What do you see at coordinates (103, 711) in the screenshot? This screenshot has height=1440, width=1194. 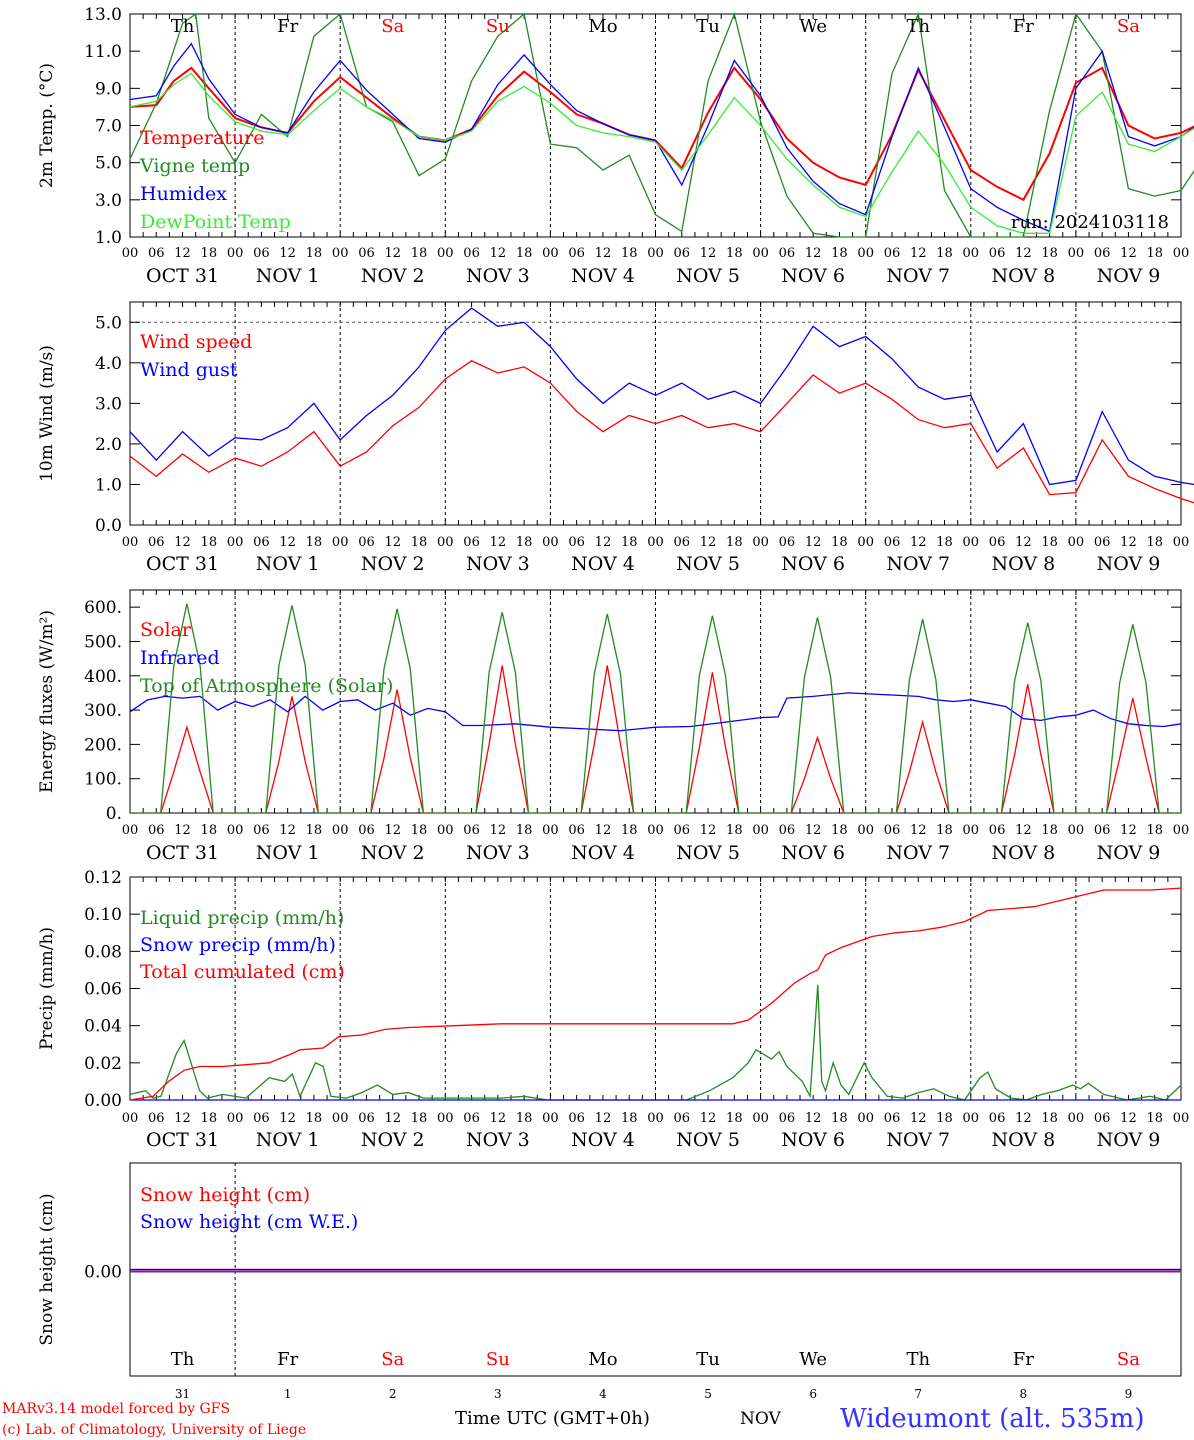 I see `y-tick-label: 300.` at bounding box center [103, 711].